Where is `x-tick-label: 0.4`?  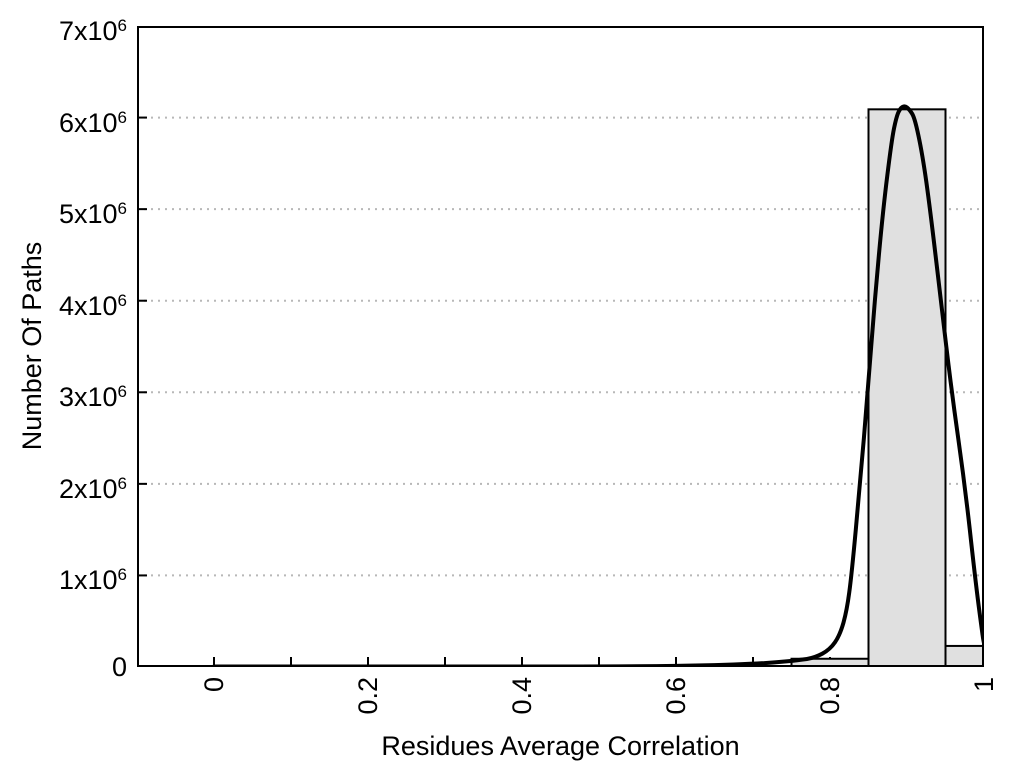 x-tick-label: 0.4 is located at coordinates (522, 696).